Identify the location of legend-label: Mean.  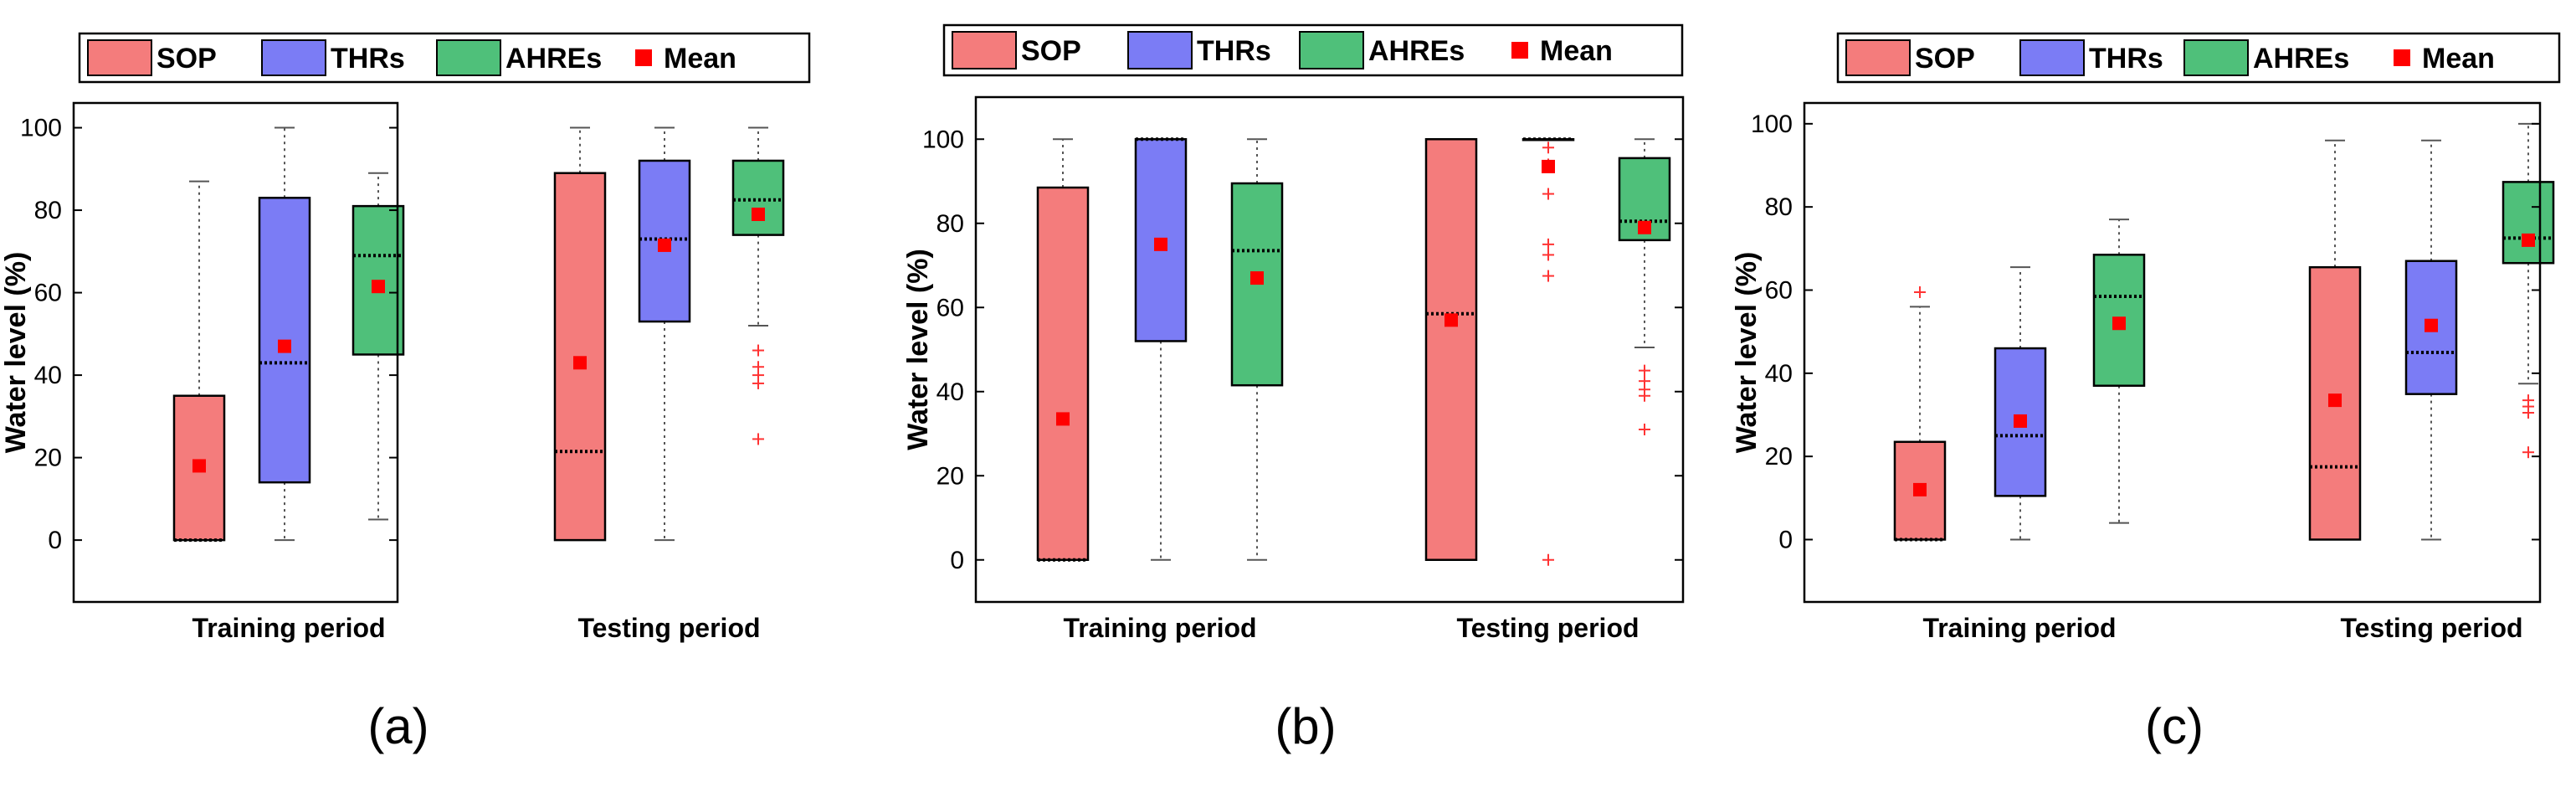
(700, 59).